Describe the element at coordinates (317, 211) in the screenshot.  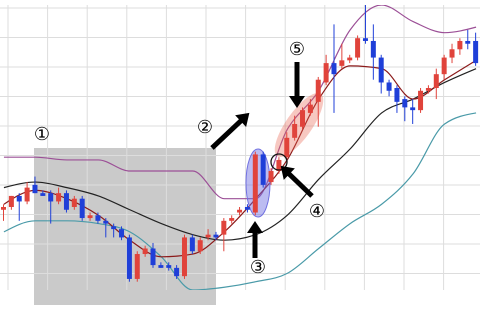
I see `annotation: ④` at that location.